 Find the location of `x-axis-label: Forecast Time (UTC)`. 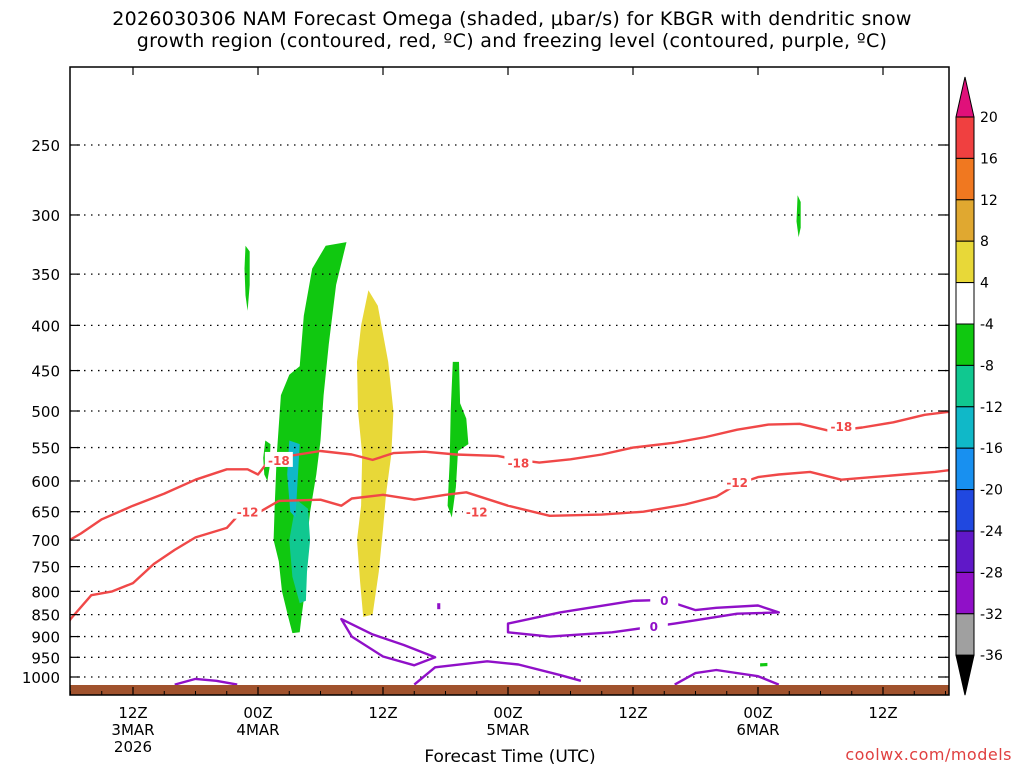

x-axis-label: Forecast Time (UTC) is located at coordinates (510, 757).